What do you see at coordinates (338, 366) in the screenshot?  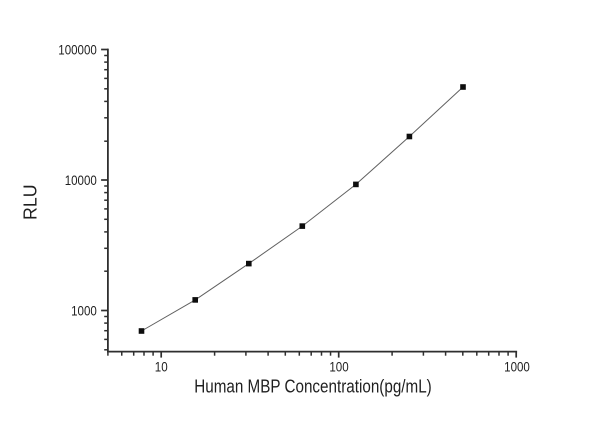 I see `svg-text: 100` at bounding box center [338, 366].